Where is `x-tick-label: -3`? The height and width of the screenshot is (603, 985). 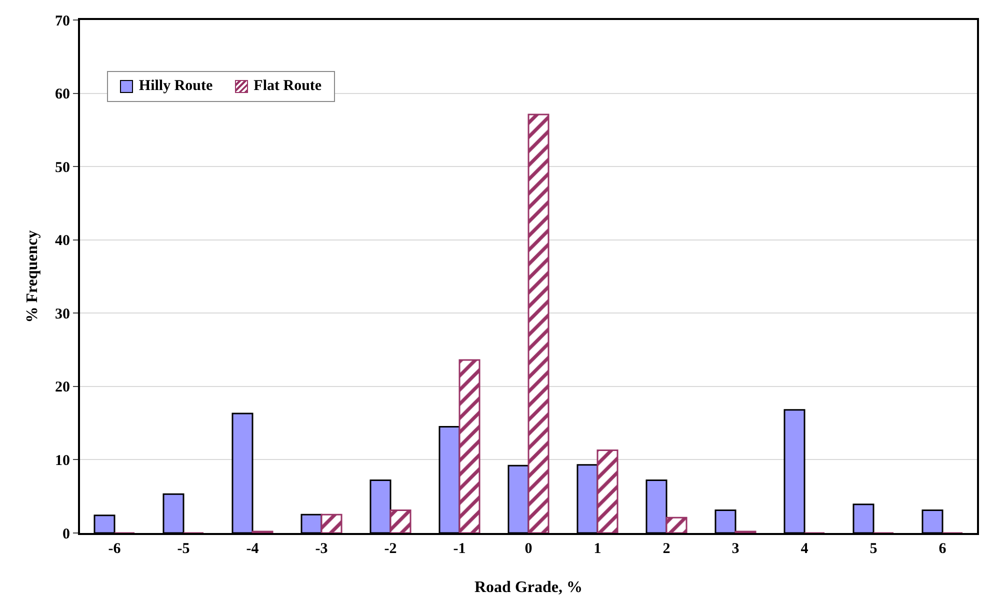
x-tick-label: -3 is located at coordinates (321, 549).